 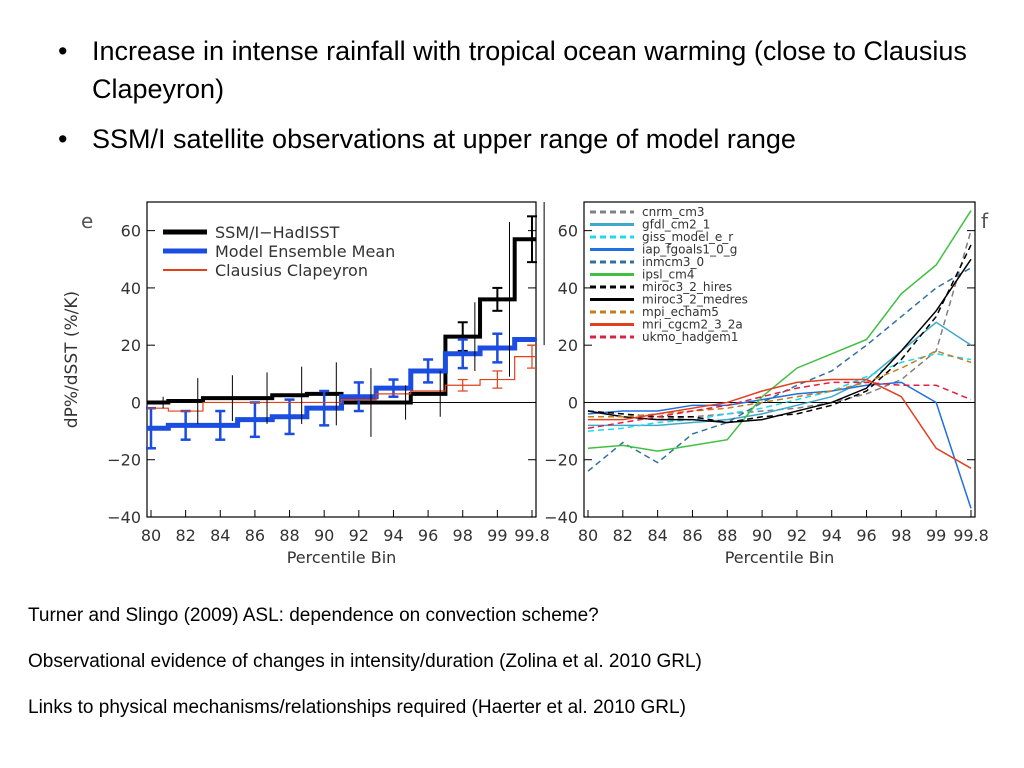 I want to click on series-model-ensemble-mean, so click(x=341, y=391).